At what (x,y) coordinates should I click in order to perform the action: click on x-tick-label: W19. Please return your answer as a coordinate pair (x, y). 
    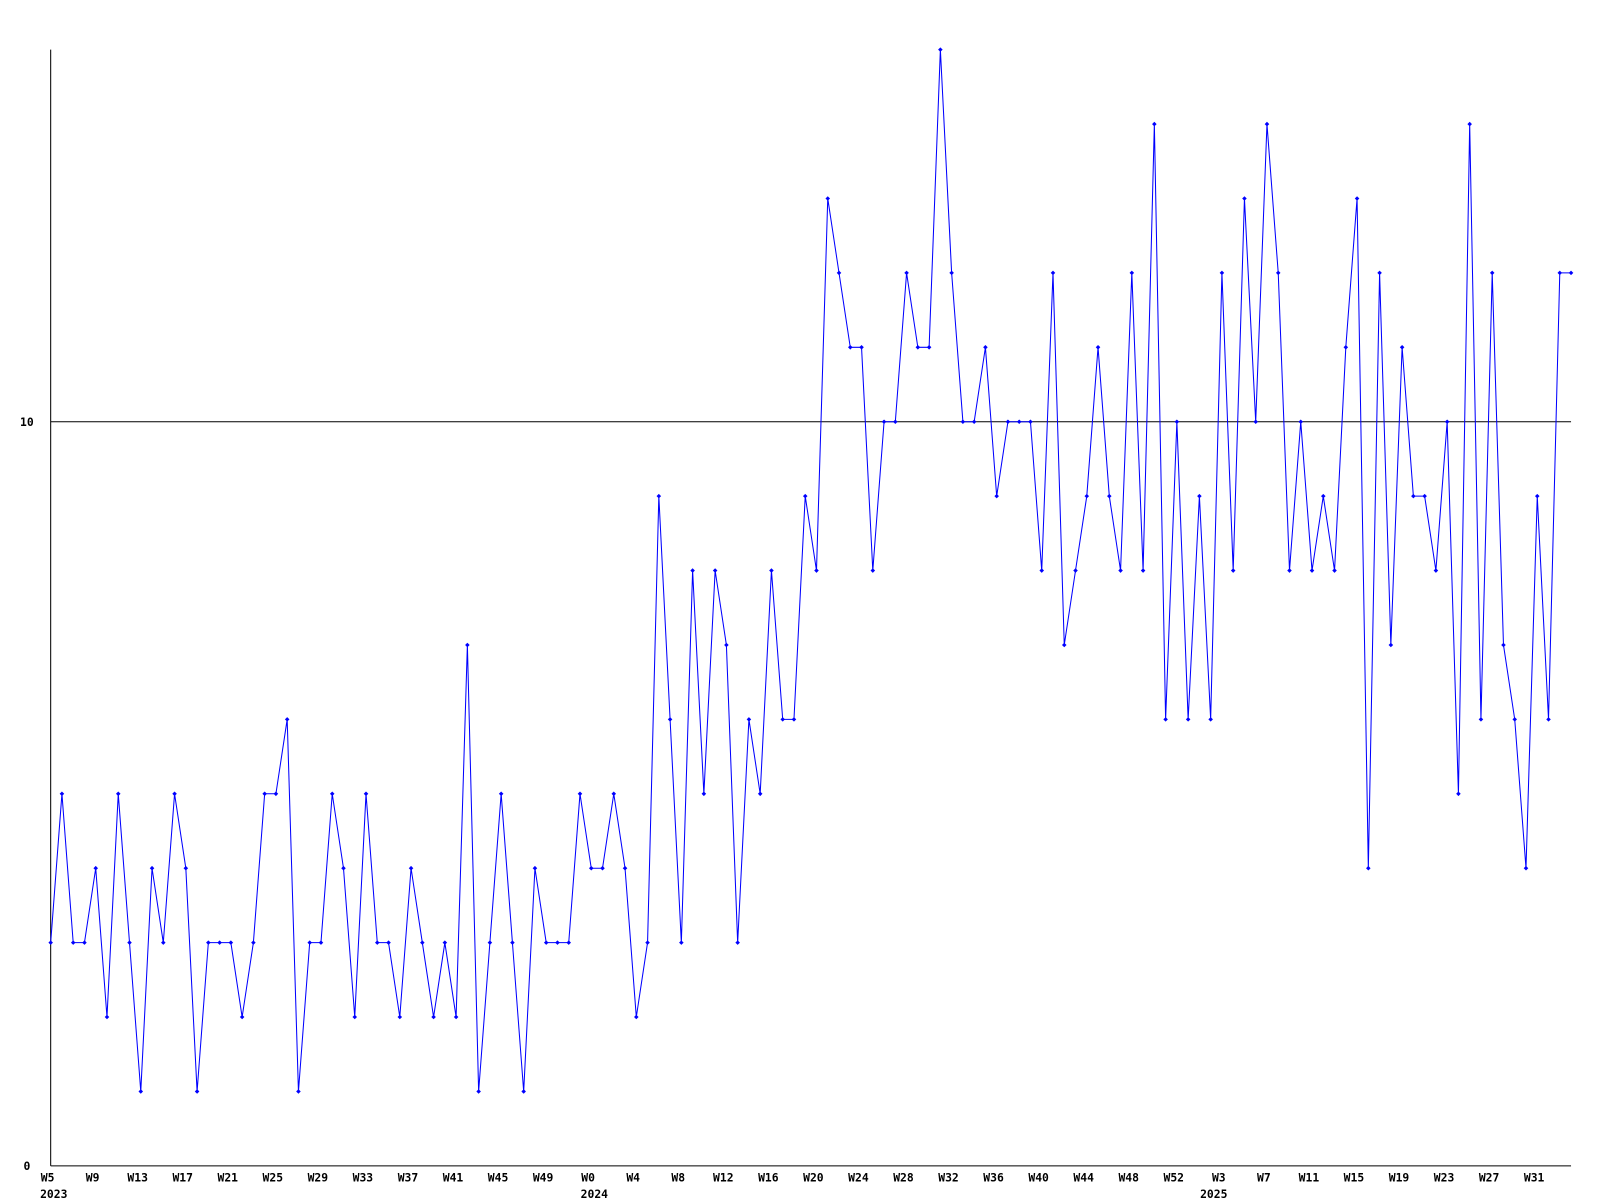
    Looking at the image, I should click on (1399, 1177).